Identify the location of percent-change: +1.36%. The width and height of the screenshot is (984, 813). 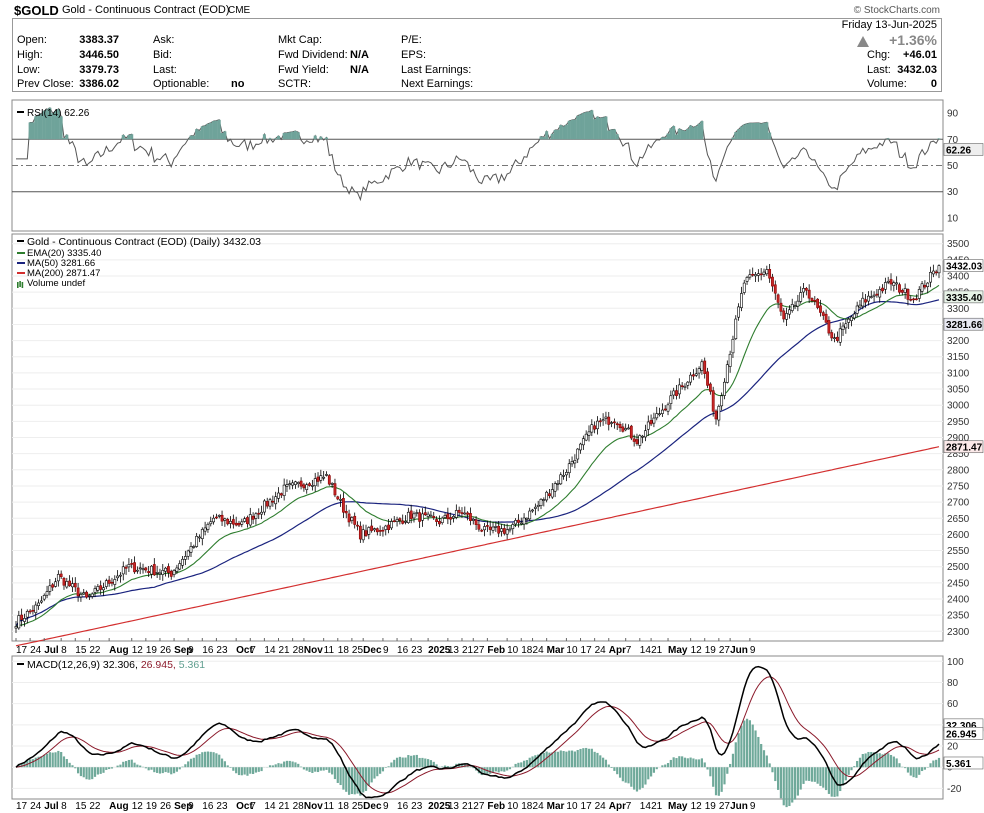
(913, 40).